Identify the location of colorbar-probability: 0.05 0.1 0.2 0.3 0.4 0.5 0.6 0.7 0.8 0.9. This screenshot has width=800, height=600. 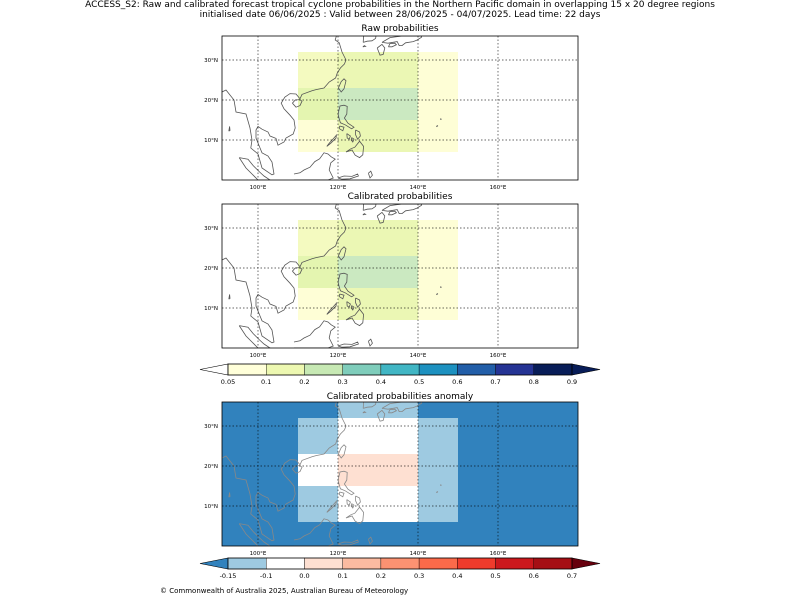
(400, 374).